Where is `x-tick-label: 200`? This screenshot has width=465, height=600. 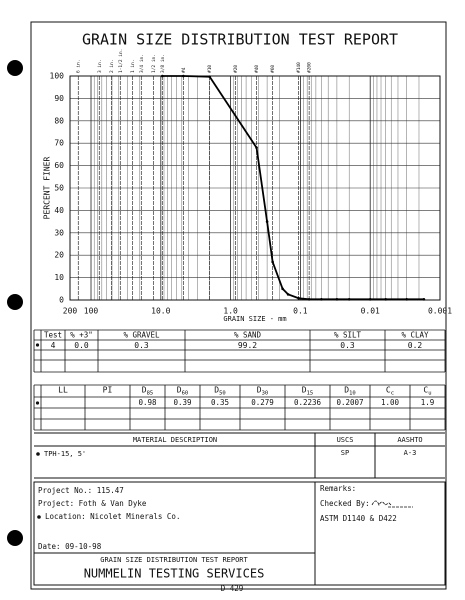 x-tick-label: 200 is located at coordinates (70, 311).